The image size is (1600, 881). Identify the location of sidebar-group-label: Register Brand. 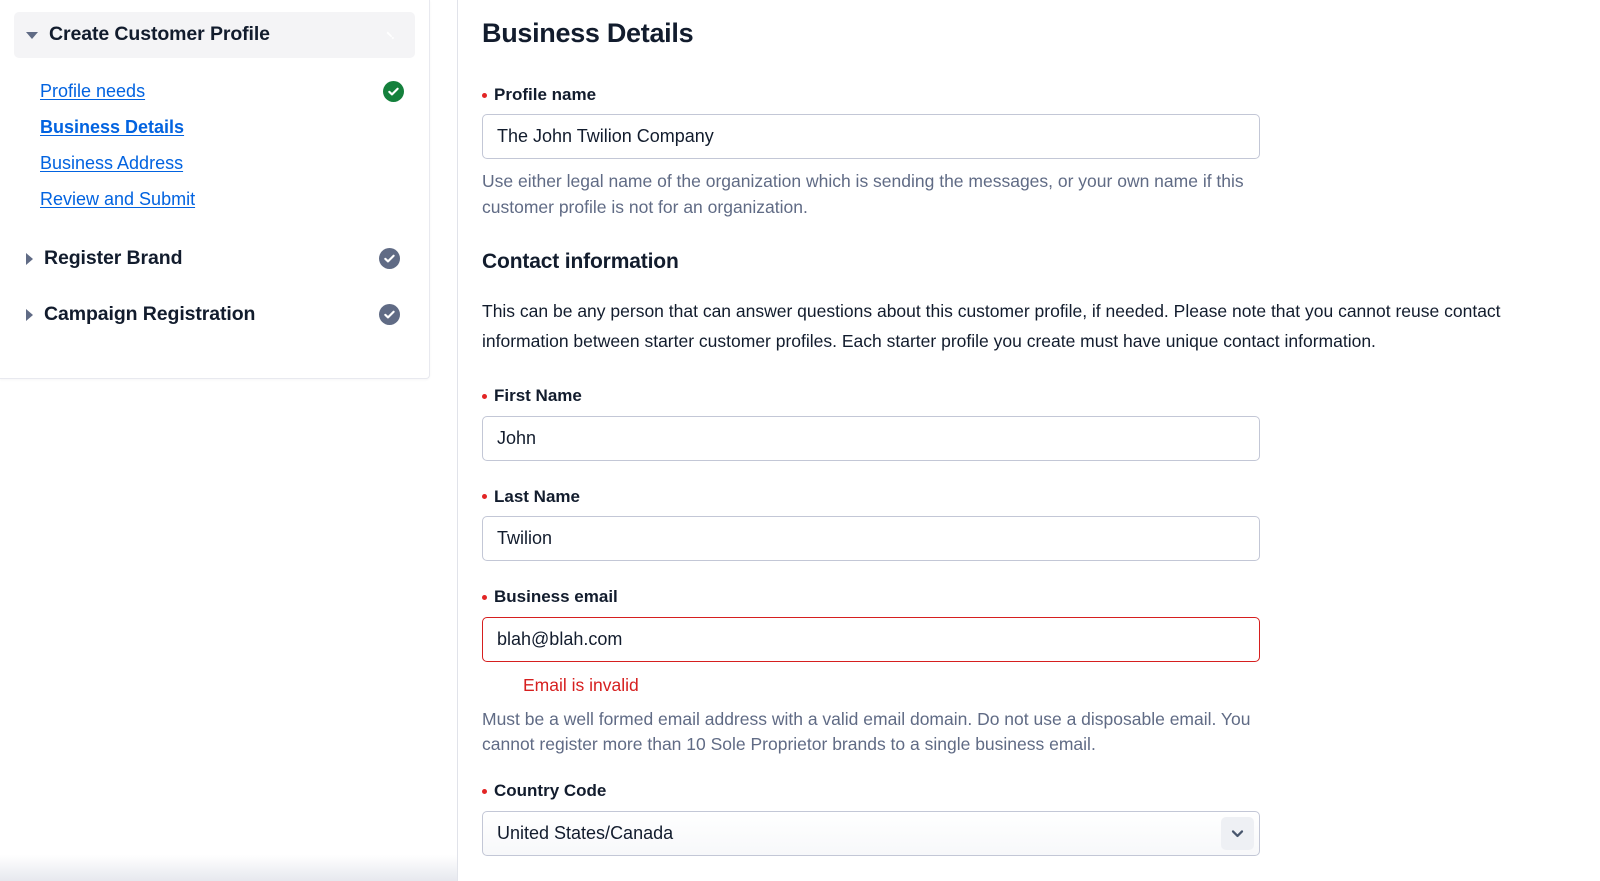
(113, 258).